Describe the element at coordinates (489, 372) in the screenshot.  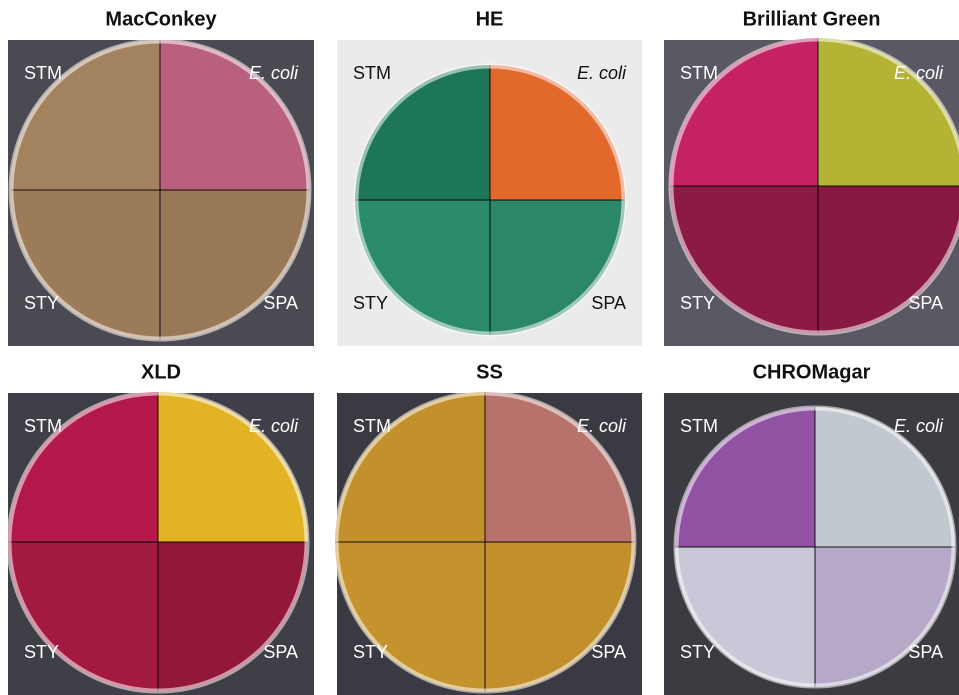
I see `panel-title: SS` at that location.